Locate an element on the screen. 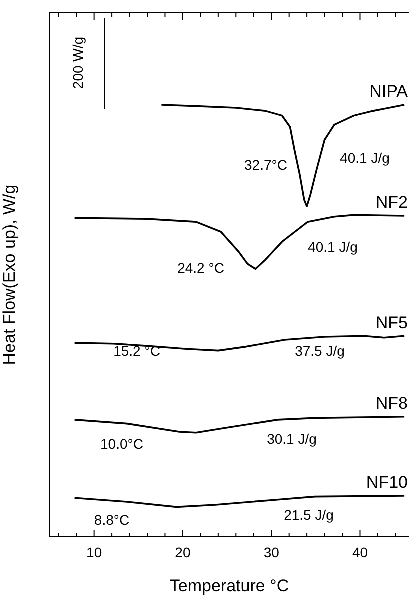 This screenshot has width=409, height=597. series-label: NIPA is located at coordinates (389, 92).